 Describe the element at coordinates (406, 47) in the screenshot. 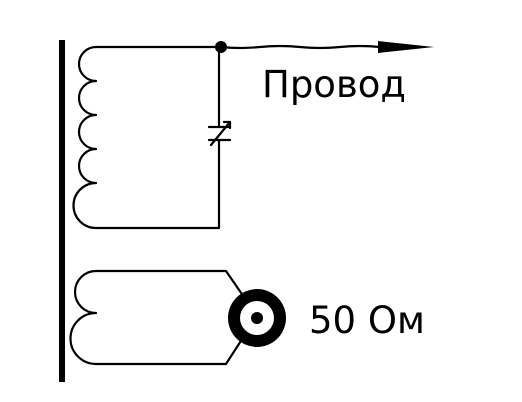

I see `arrow-head-icon` at that location.